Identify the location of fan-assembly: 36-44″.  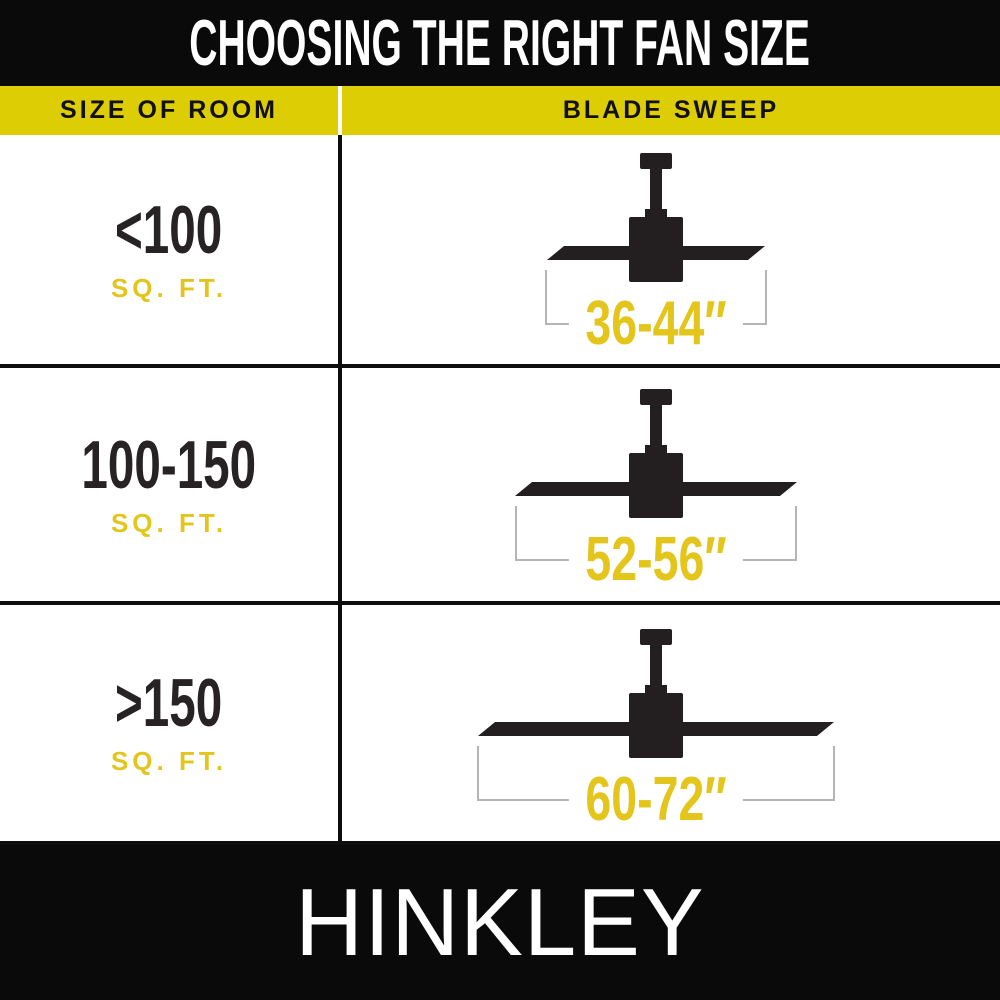
(656, 245).